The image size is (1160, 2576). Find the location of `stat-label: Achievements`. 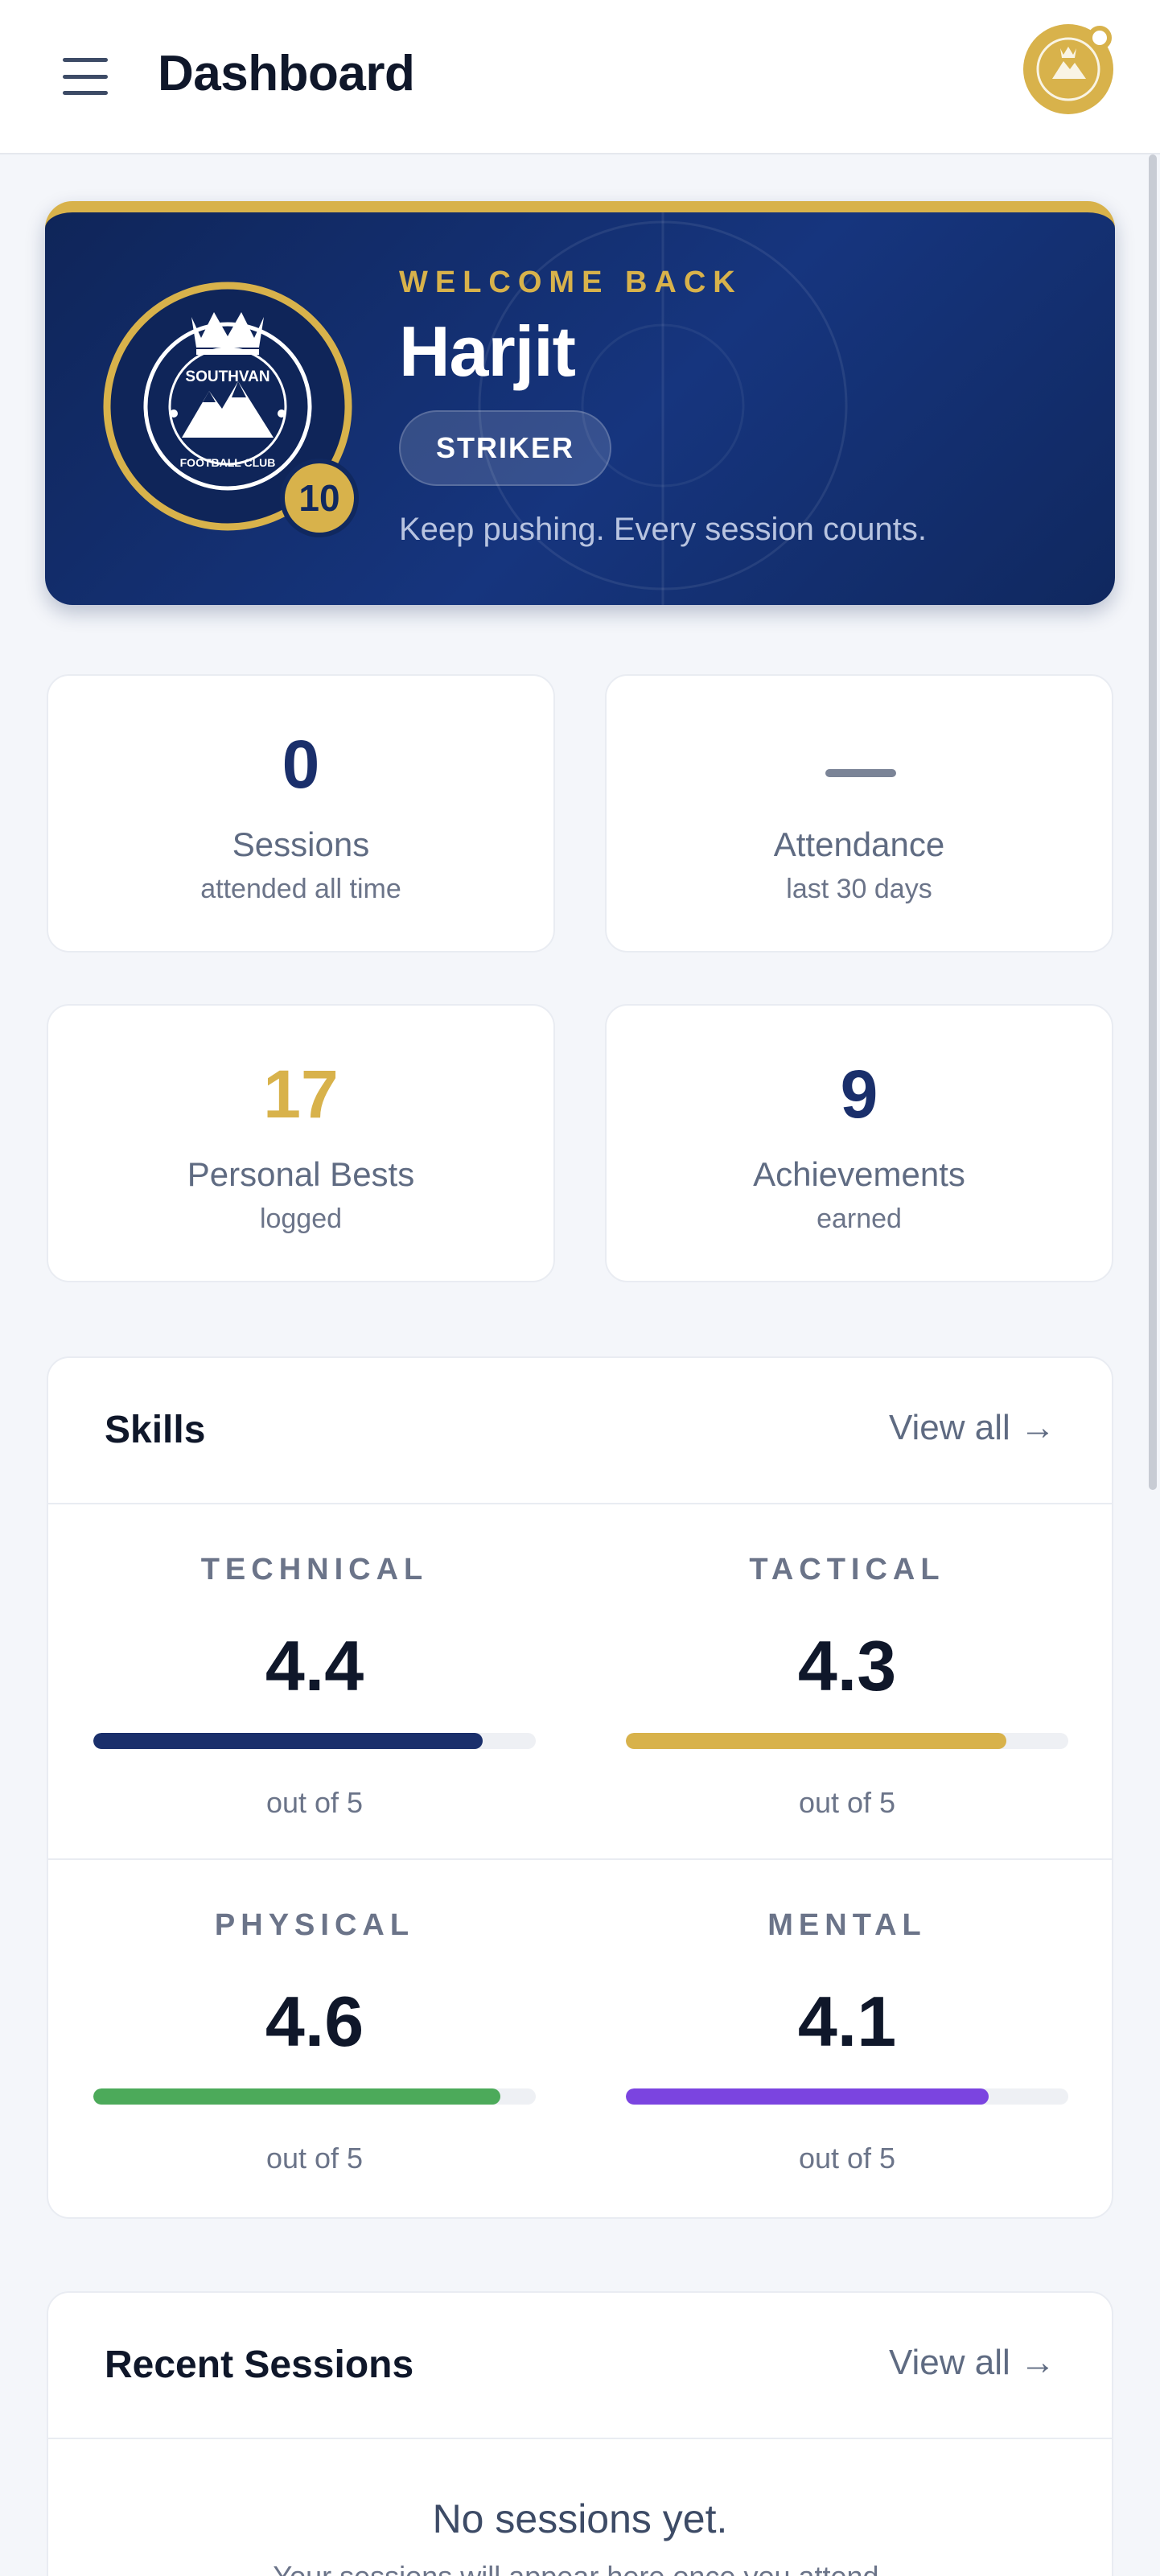

stat-label: Achievements is located at coordinates (859, 1174).